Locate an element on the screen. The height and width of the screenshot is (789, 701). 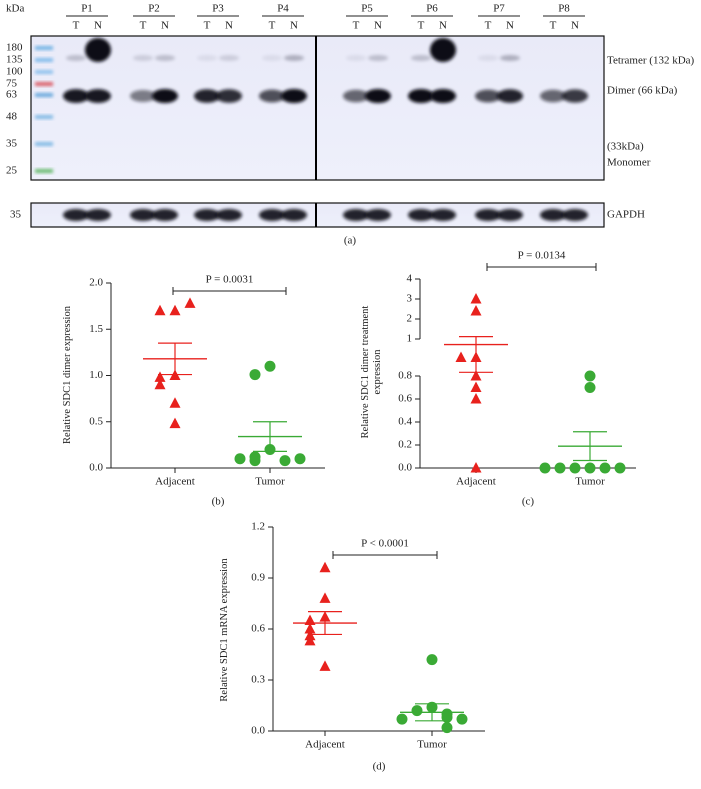
panel-label: (a) is located at coordinates (350, 241).